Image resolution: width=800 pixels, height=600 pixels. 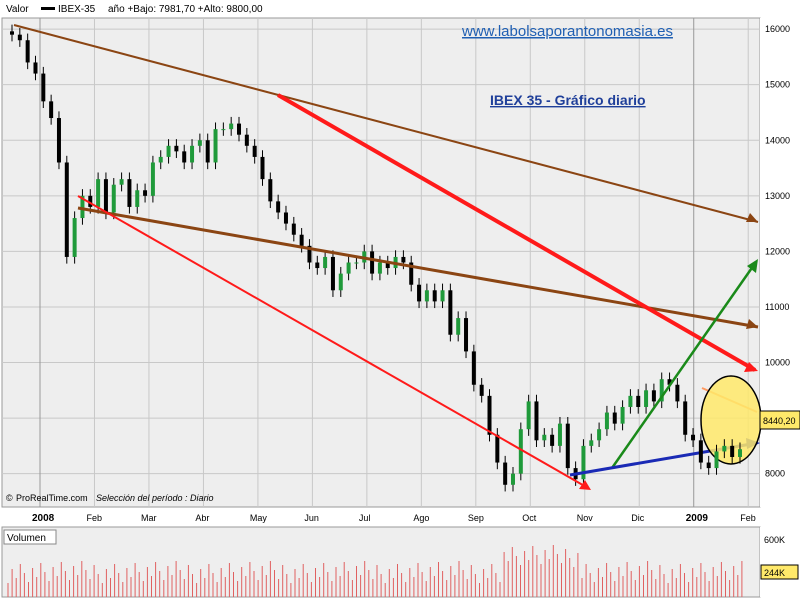 What do you see at coordinates (780, 262) in the screenshot?
I see `price-axis` at bounding box center [780, 262].